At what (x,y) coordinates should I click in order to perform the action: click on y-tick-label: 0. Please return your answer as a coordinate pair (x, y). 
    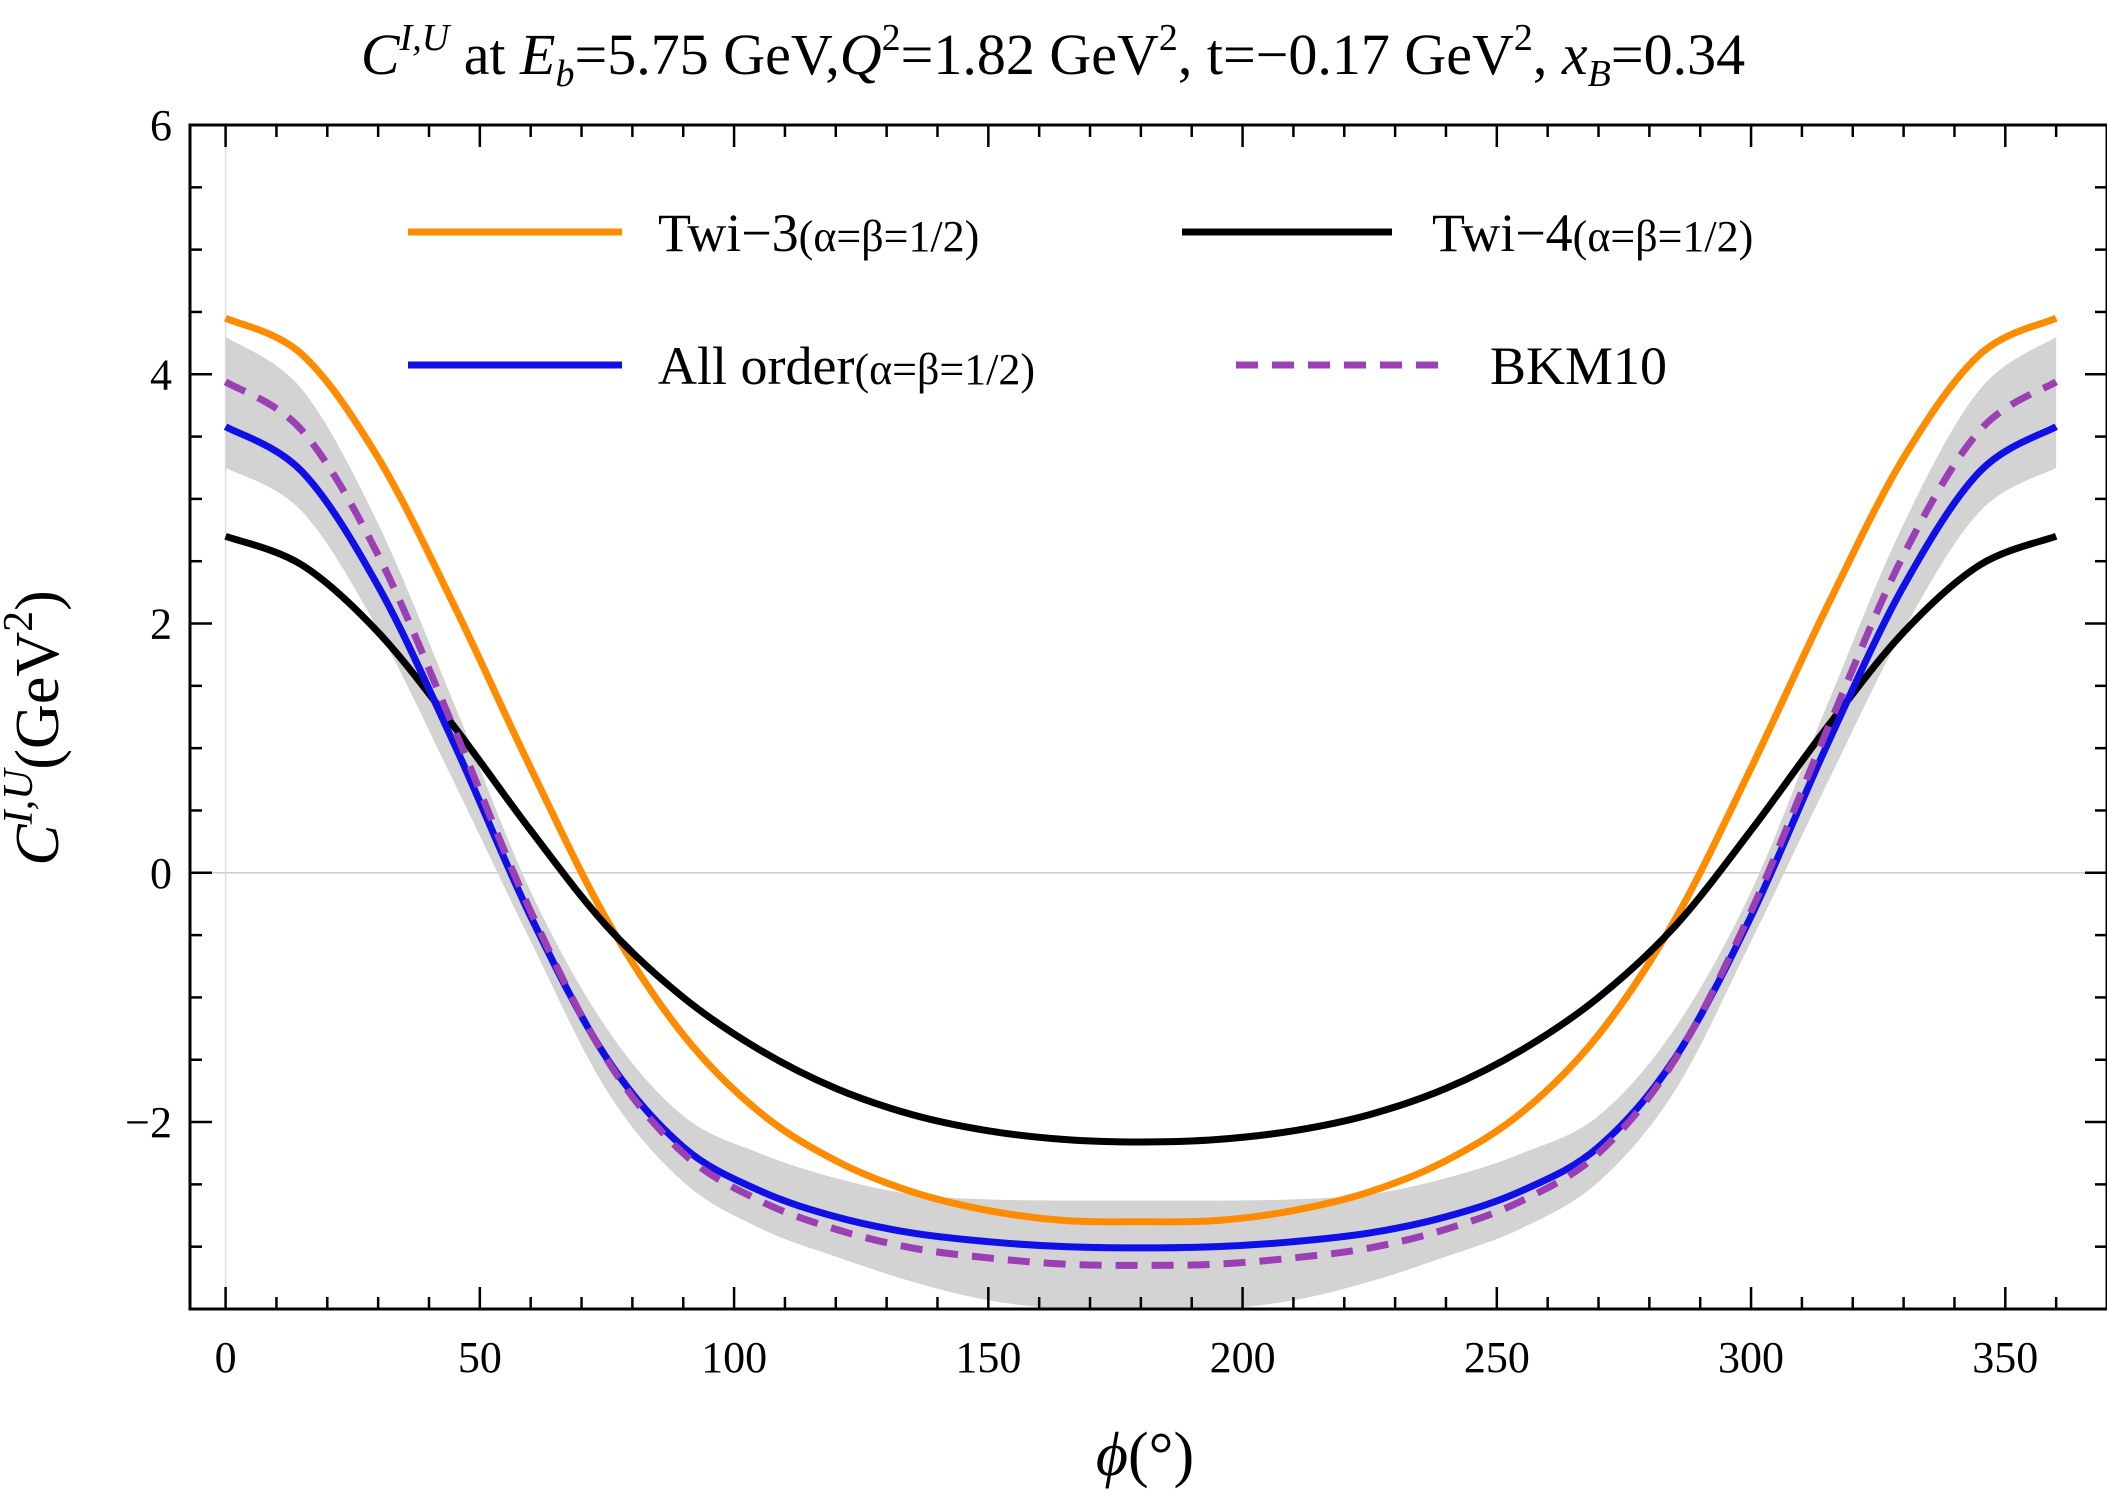
    Looking at the image, I should click on (161, 873).